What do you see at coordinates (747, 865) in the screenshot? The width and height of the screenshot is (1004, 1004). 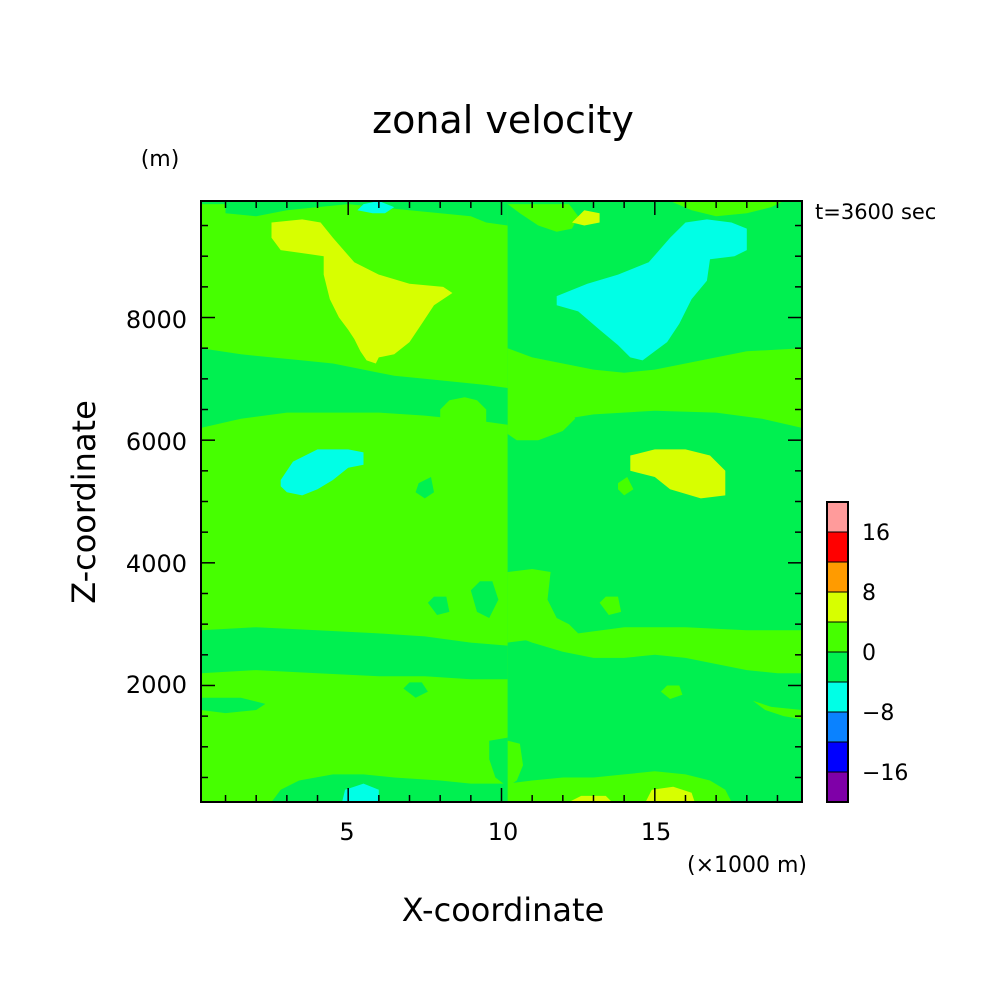 I see `x-unit-label: (×1000 m)` at bounding box center [747, 865].